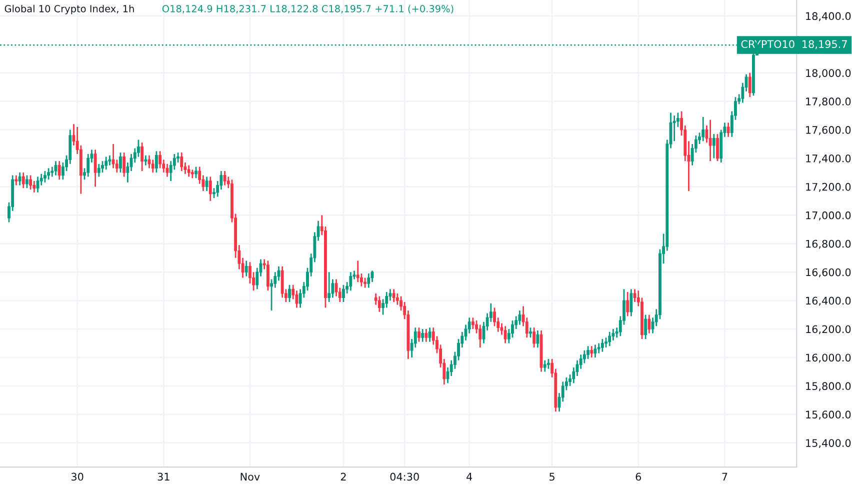 Image resolution: width=852 pixels, height=485 pixels. What do you see at coordinates (164, 476) in the screenshot?
I see `x-tick-label: 31` at bounding box center [164, 476].